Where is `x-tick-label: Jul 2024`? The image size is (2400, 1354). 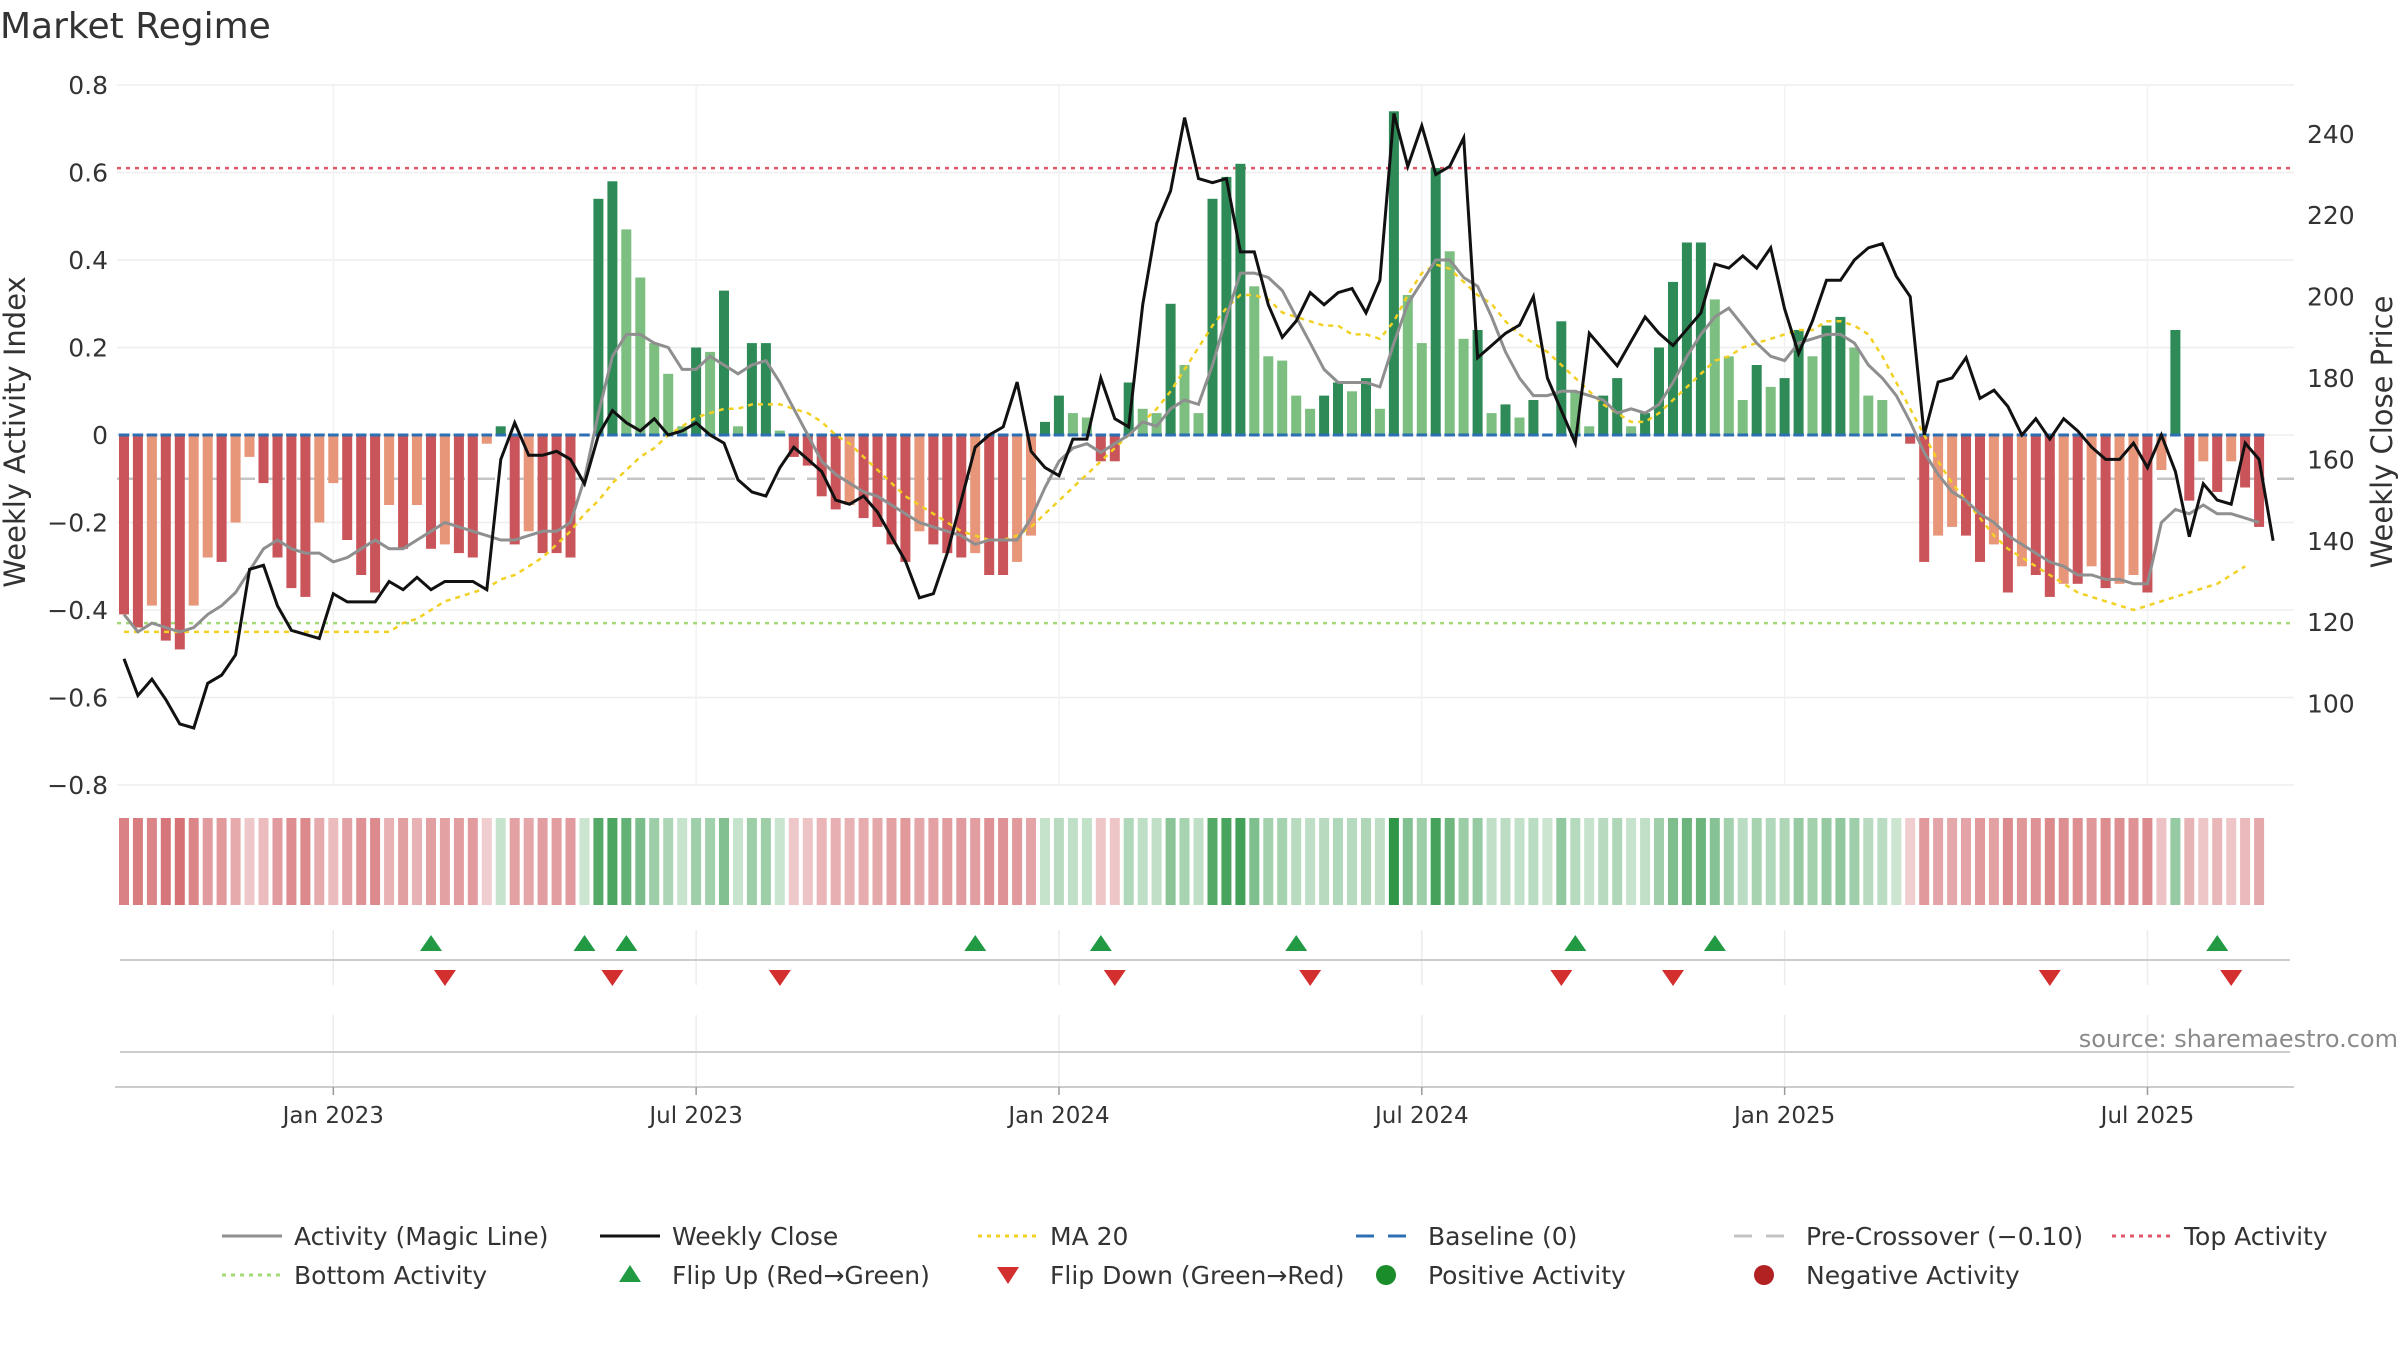 x-tick-label: Jul 2024 is located at coordinates (1421, 1116).